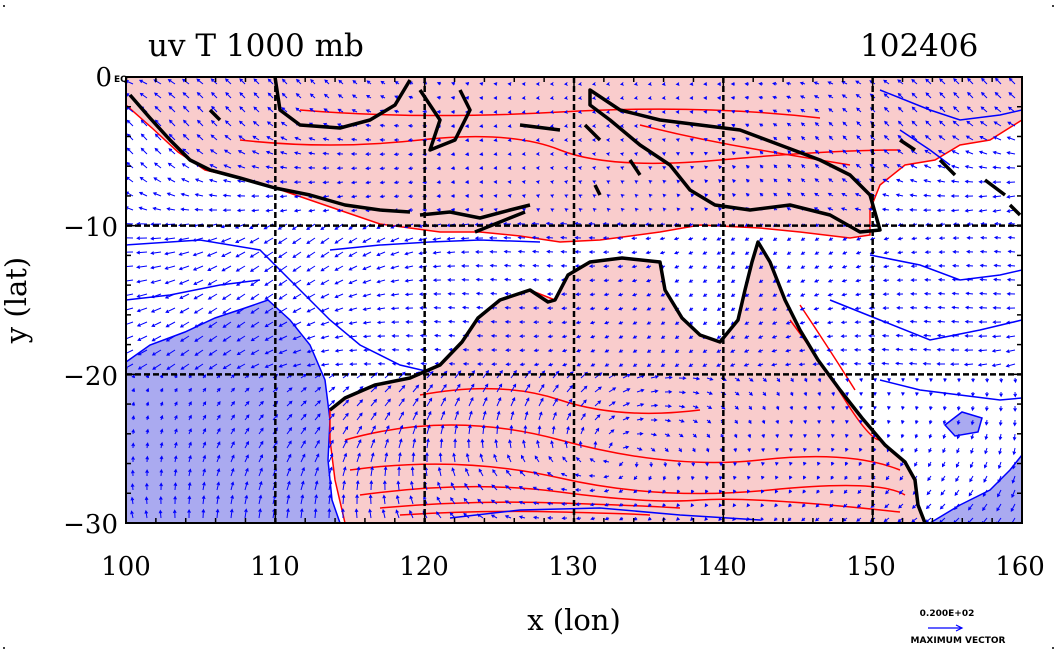  Describe the element at coordinates (722, 567) in the screenshot. I see `x-tick-label: 140` at that location.